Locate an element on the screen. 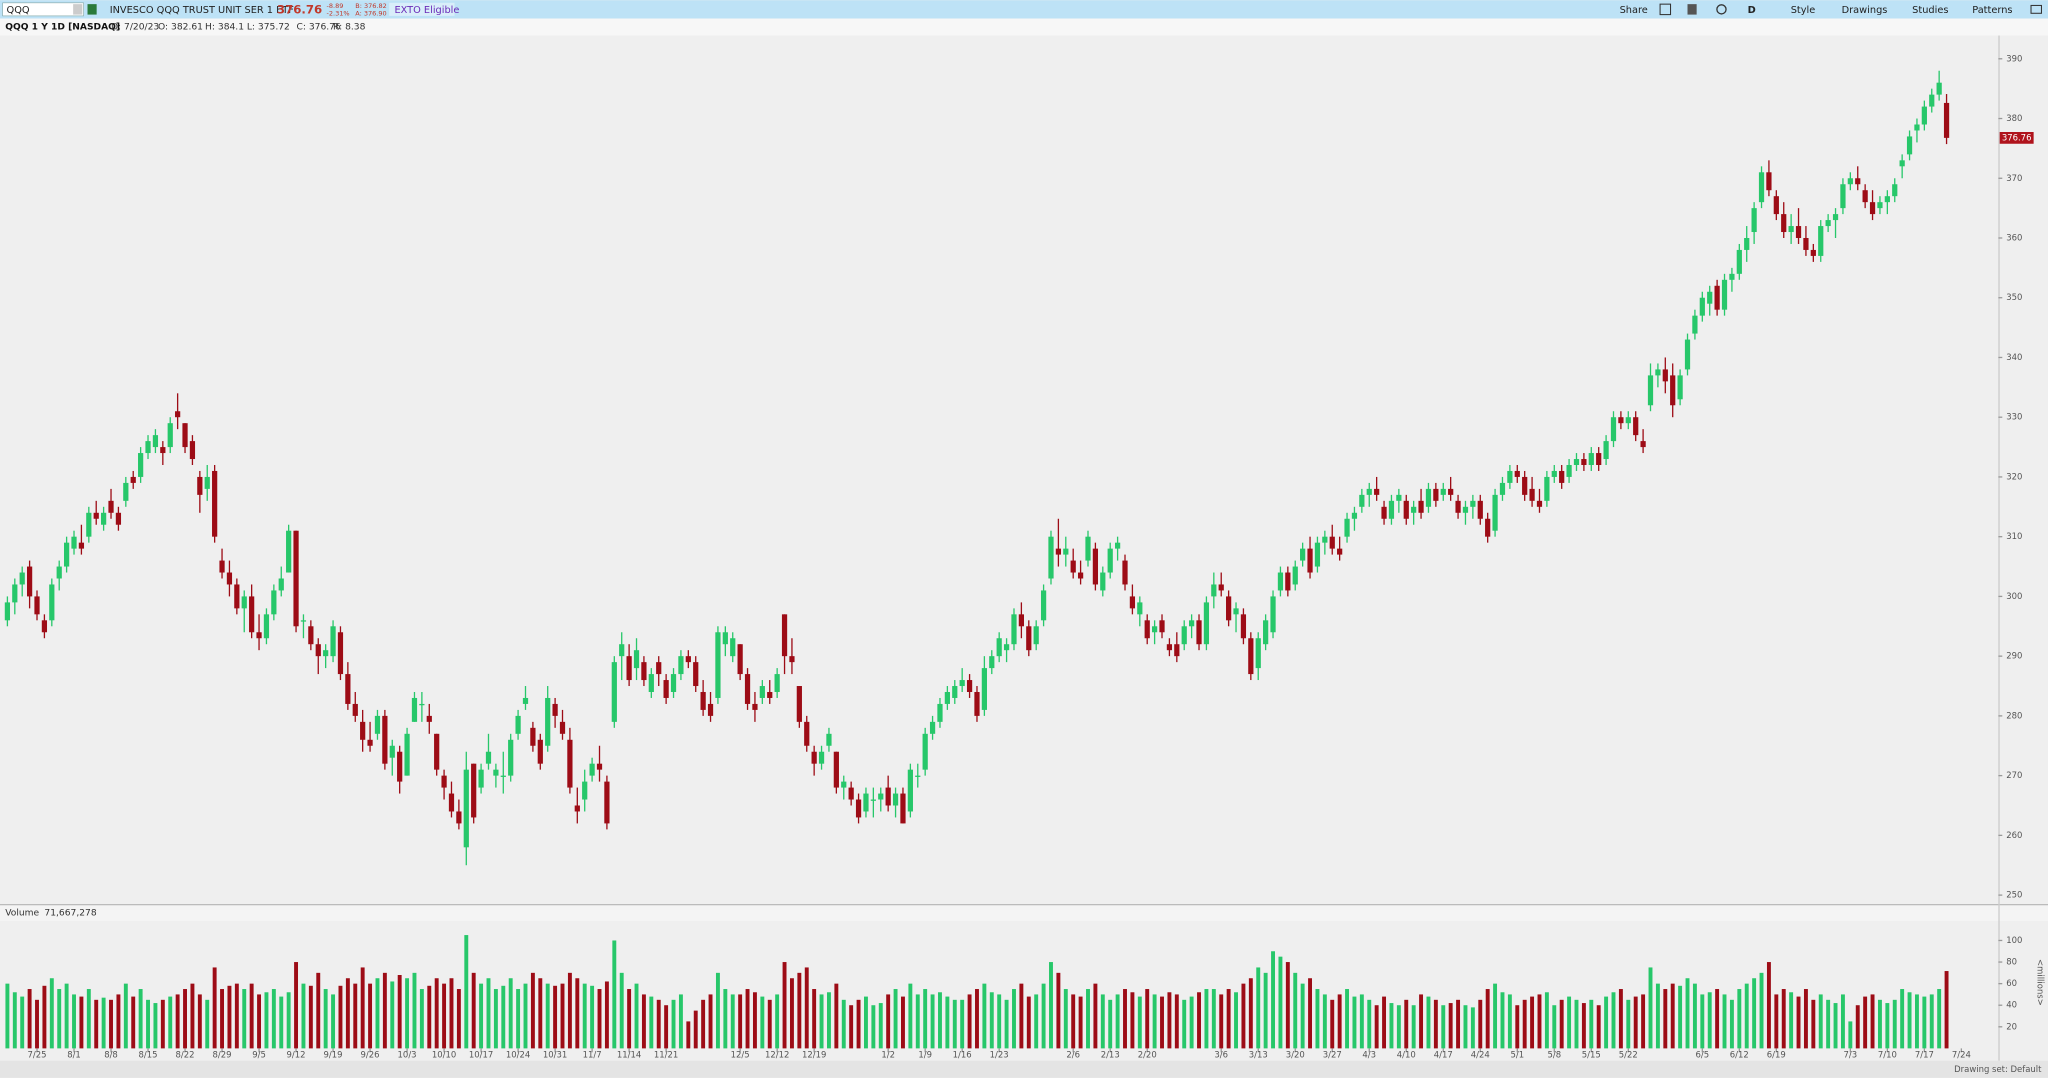 This screenshot has height=1078, width=2048. x-tick-label: 5/8 is located at coordinates (1554, 1054).